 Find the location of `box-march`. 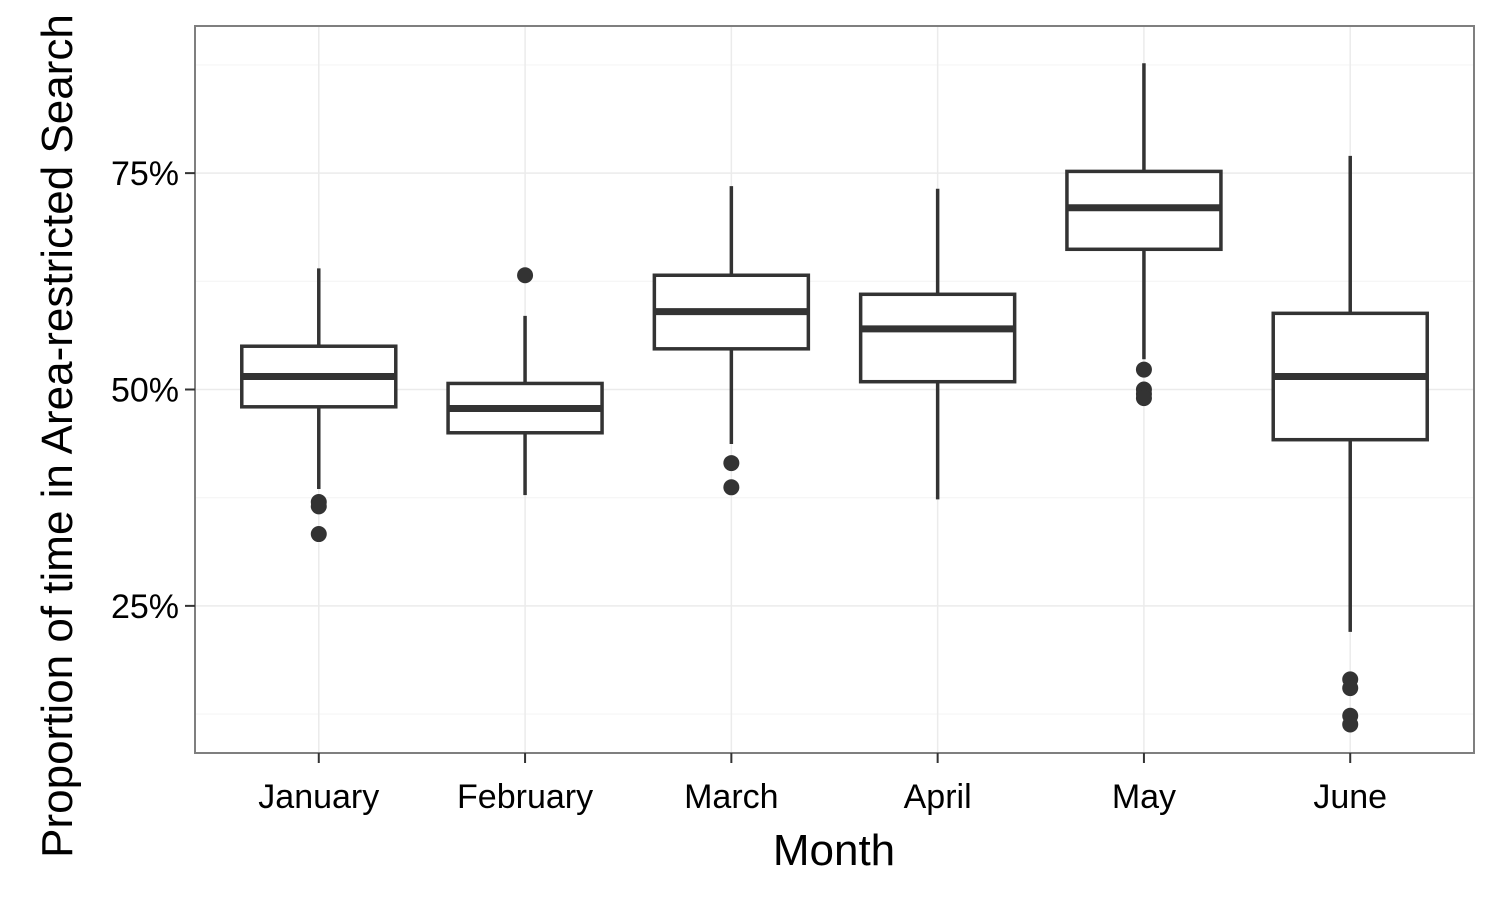

box-march is located at coordinates (731, 341).